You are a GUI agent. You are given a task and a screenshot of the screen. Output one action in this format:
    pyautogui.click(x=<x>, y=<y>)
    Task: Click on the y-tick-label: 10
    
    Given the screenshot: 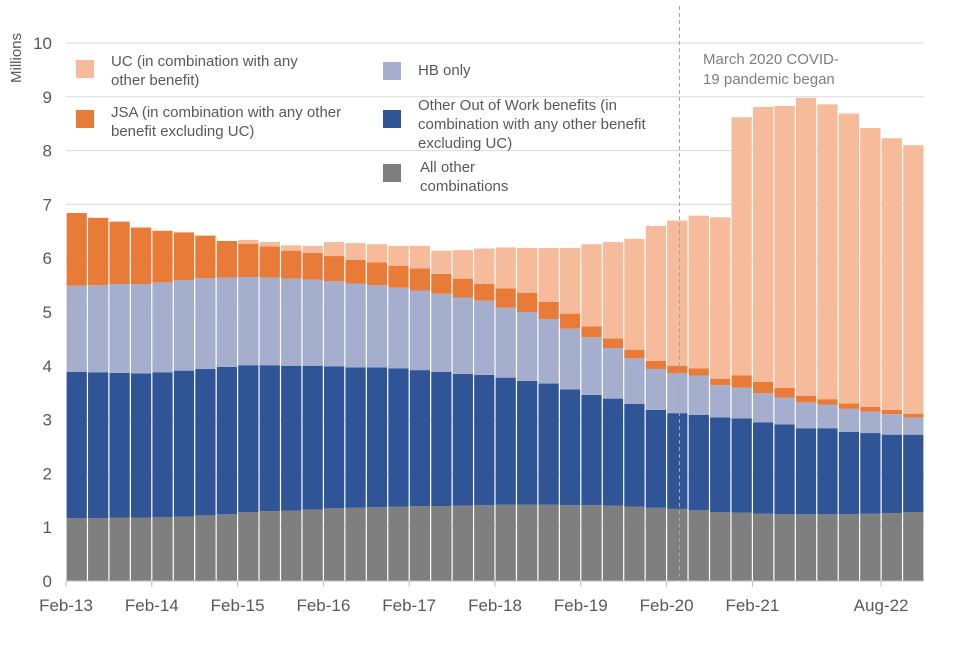 What is the action you would take?
    pyautogui.click(x=42, y=43)
    